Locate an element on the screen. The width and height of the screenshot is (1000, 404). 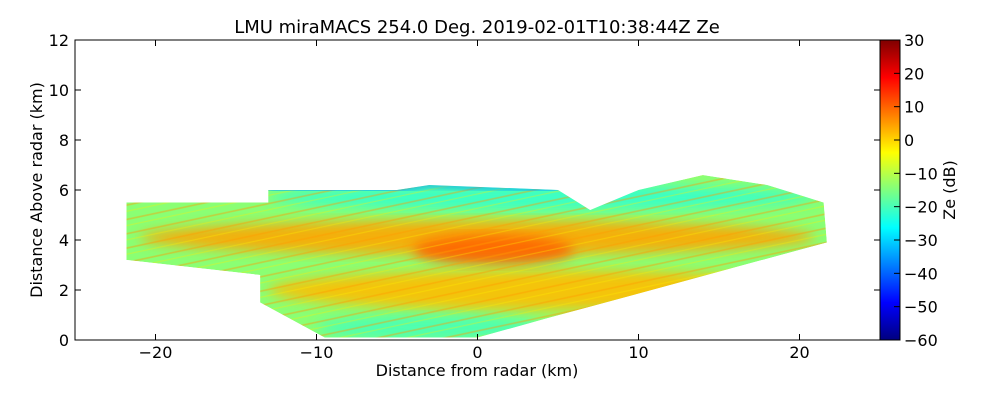
colorbar-tick-label: −20 is located at coordinates (921, 207).